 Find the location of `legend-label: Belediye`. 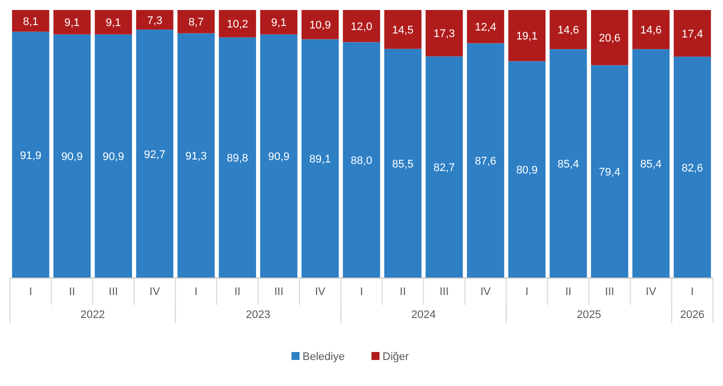

legend-label: Belediye is located at coordinates (323, 357).